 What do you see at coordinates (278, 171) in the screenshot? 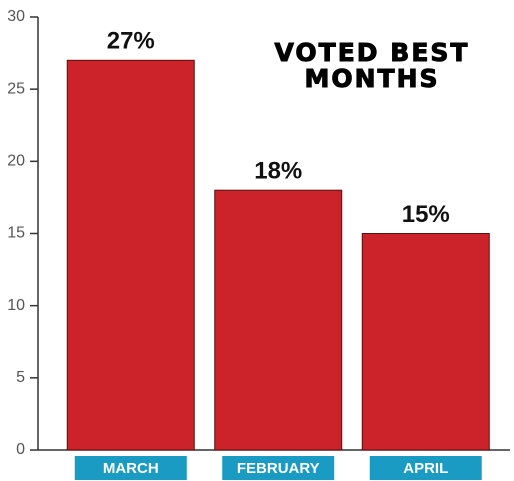
I see `value-label: 18%` at bounding box center [278, 171].